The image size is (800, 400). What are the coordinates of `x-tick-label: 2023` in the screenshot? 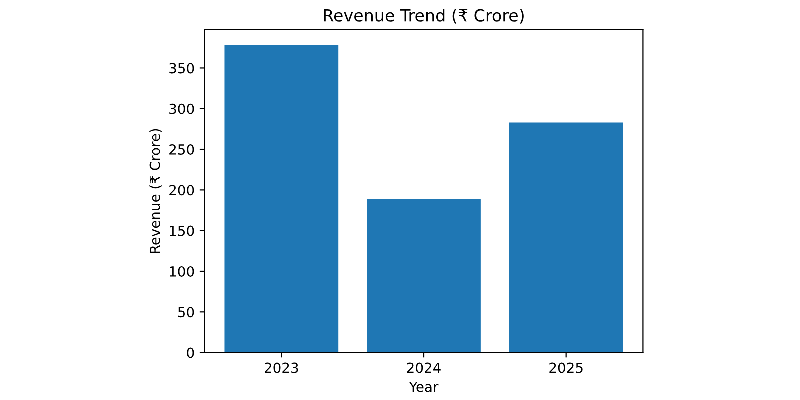 It's located at (281, 368).